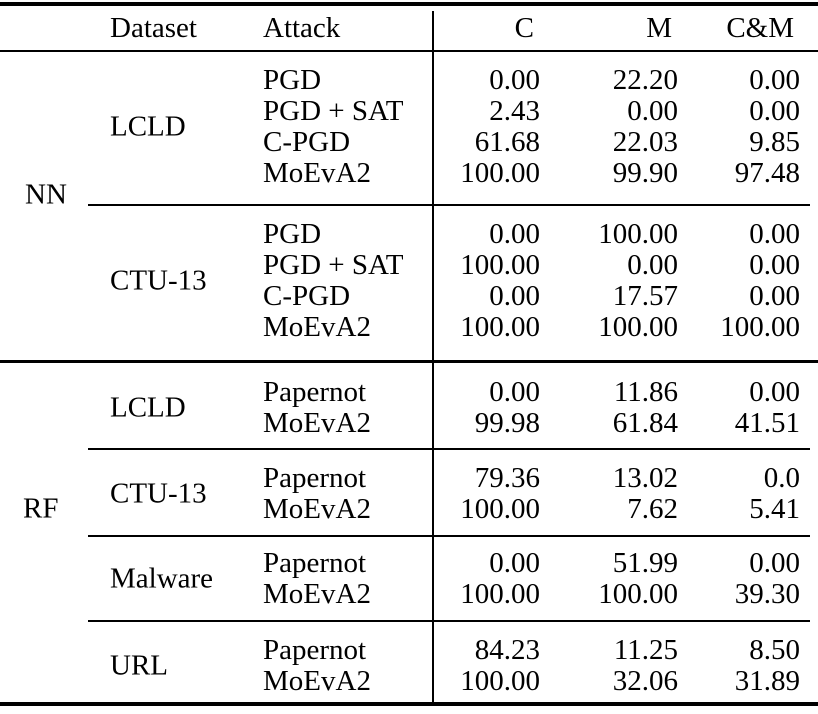  What do you see at coordinates (774, 142) in the screenshot?
I see `cm-value: 9.85` at bounding box center [774, 142].